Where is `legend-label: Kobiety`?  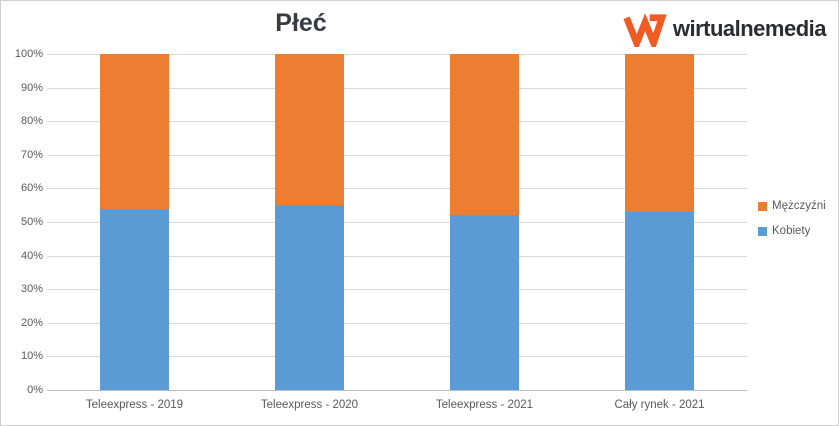 legend-label: Kobiety is located at coordinates (791, 231).